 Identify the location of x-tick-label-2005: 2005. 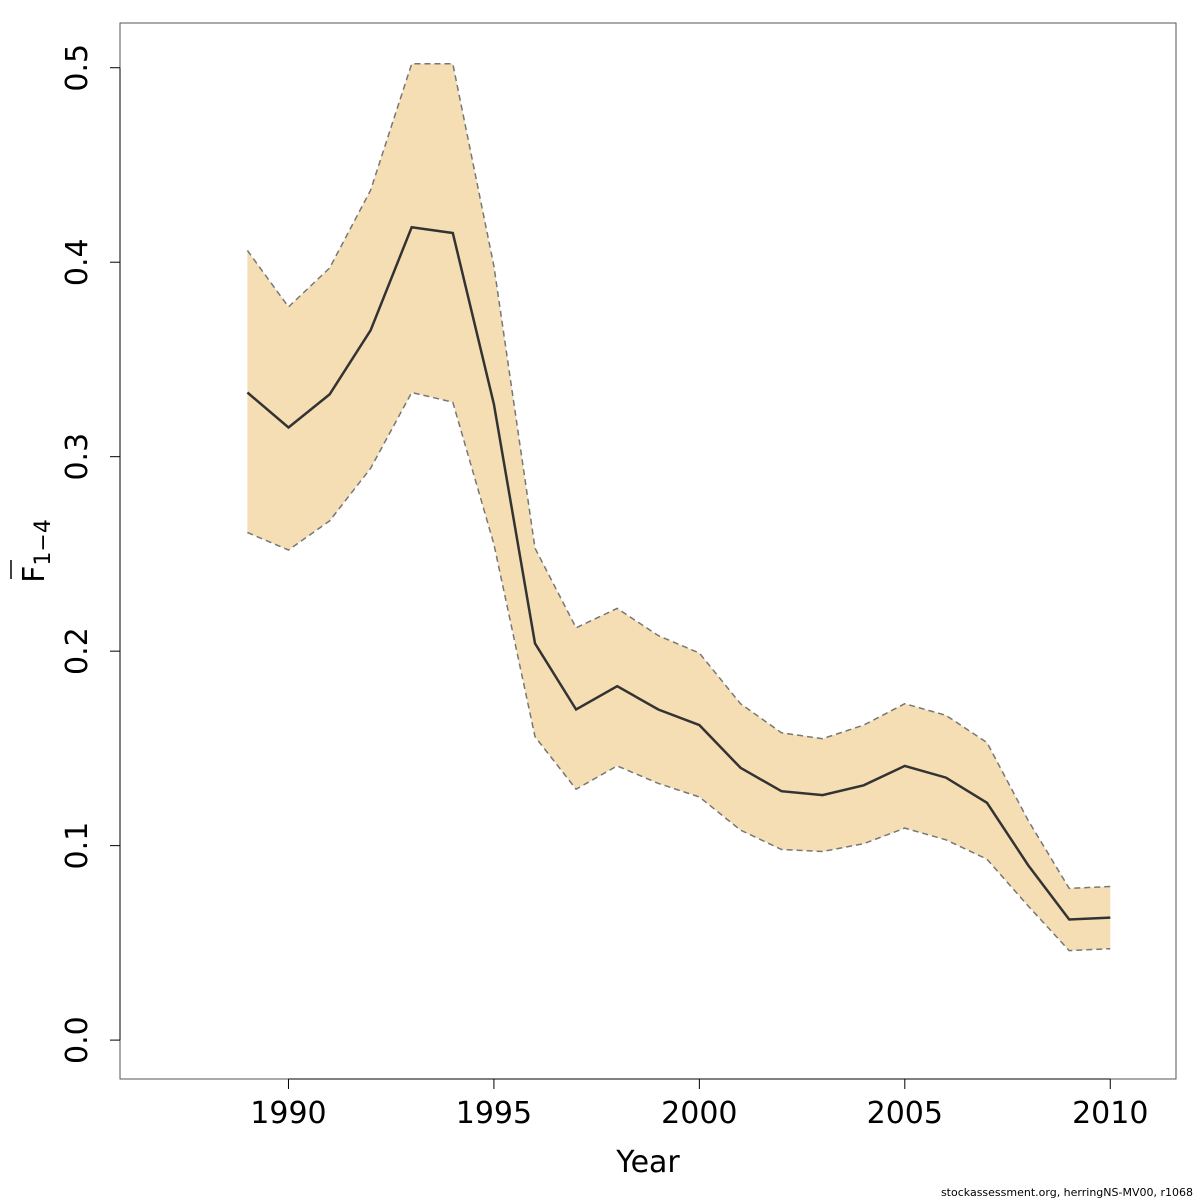
(905, 1113).